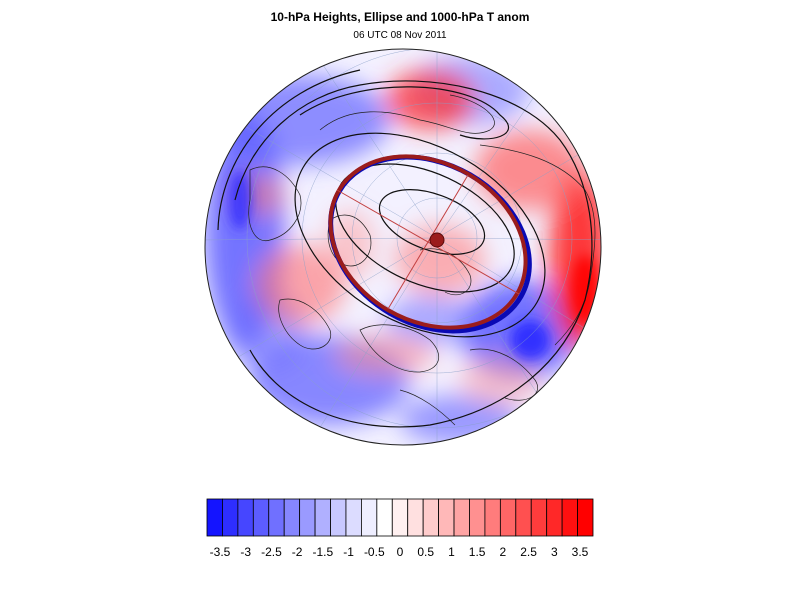  I want to click on fitted-ellipse, so click(430, 244).